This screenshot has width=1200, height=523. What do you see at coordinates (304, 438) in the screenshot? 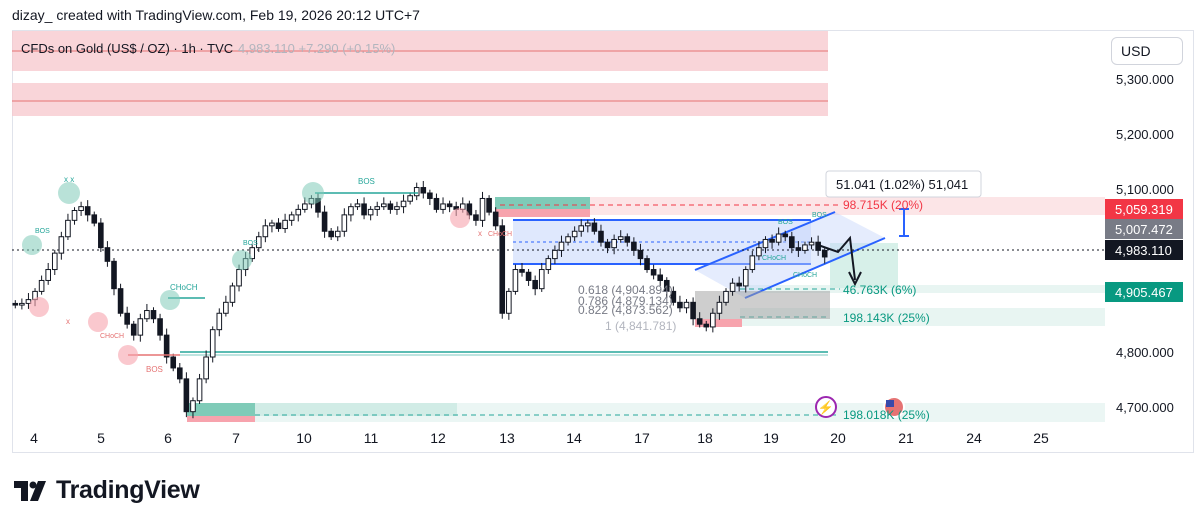
I see `x-tick-label: 10` at bounding box center [304, 438].